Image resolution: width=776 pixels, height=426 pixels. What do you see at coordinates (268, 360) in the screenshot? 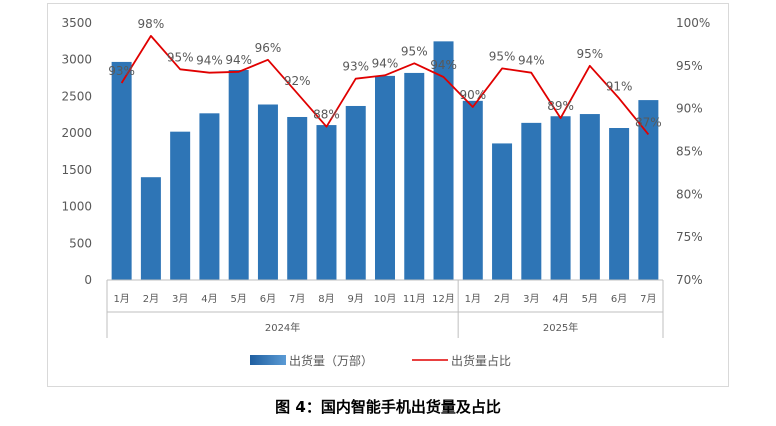
I see `legend-bar-swatch` at bounding box center [268, 360].